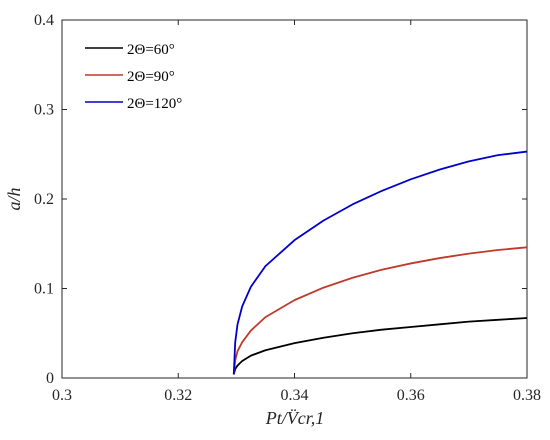  Describe the element at coordinates (44, 110) in the screenshot. I see `y-tick-label: 0.3` at that location.